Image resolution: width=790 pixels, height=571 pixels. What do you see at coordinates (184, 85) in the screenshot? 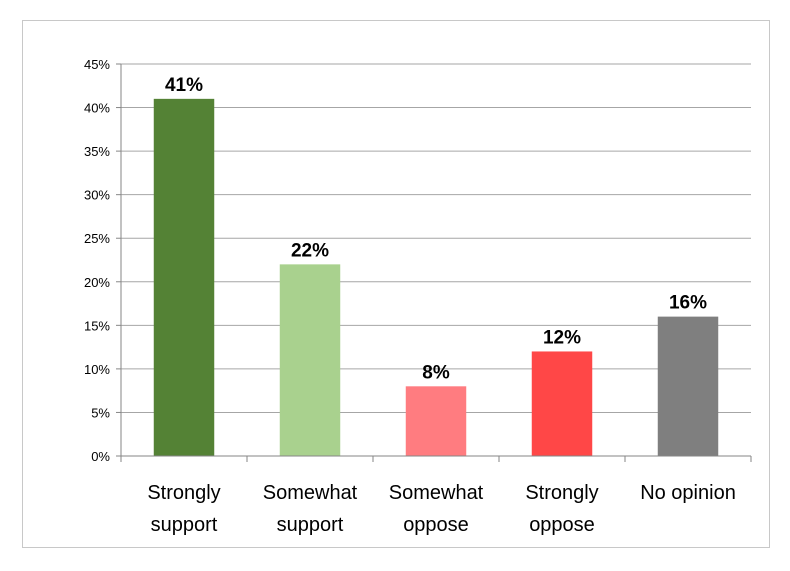
I see `data-label: 41%` at bounding box center [184, 85].